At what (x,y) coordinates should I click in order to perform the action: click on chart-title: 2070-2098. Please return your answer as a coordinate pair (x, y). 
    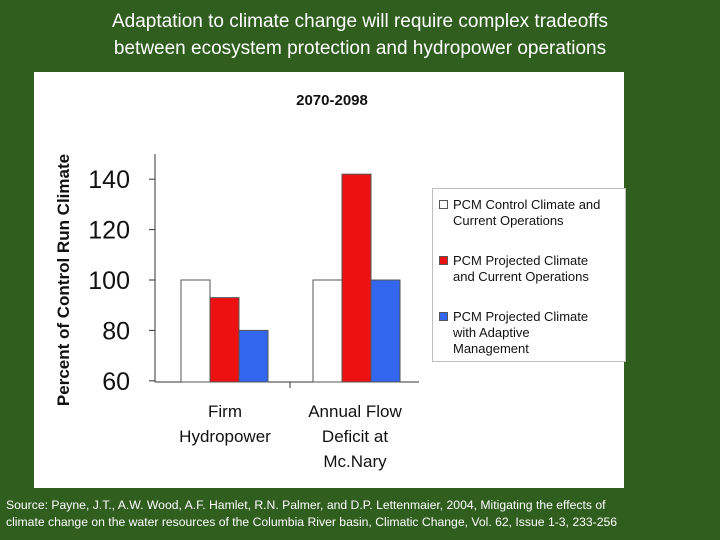
    Looking at the image, I should click on (332, 100).